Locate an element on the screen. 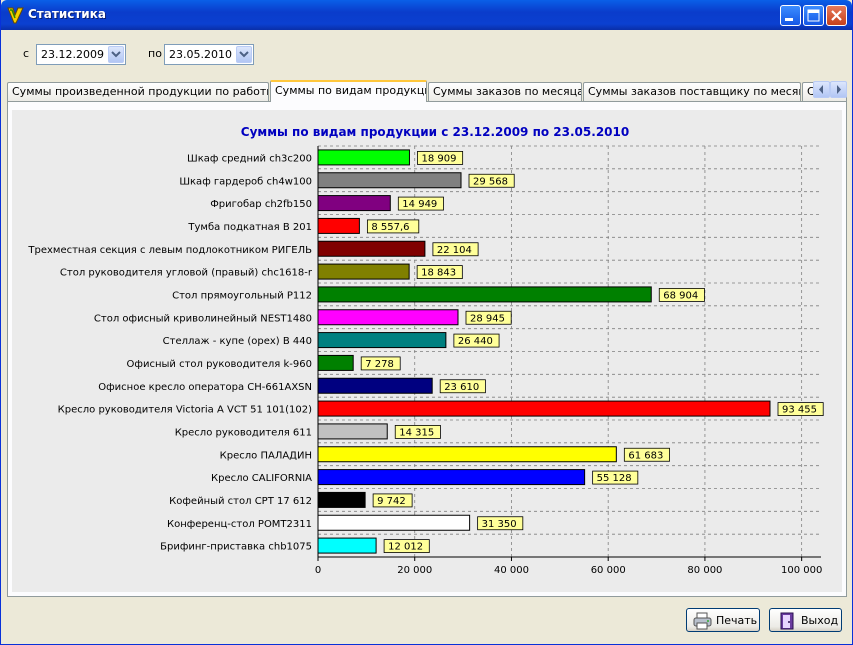 The image size is (853, 645). value-label: 26 440 is located at coordinates (476, 340).